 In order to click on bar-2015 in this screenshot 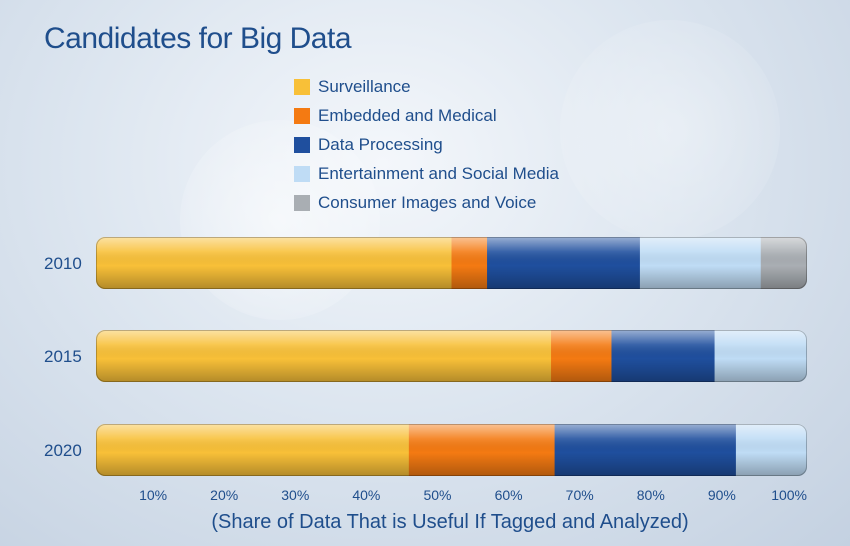, I will do `click(451, 356)`.